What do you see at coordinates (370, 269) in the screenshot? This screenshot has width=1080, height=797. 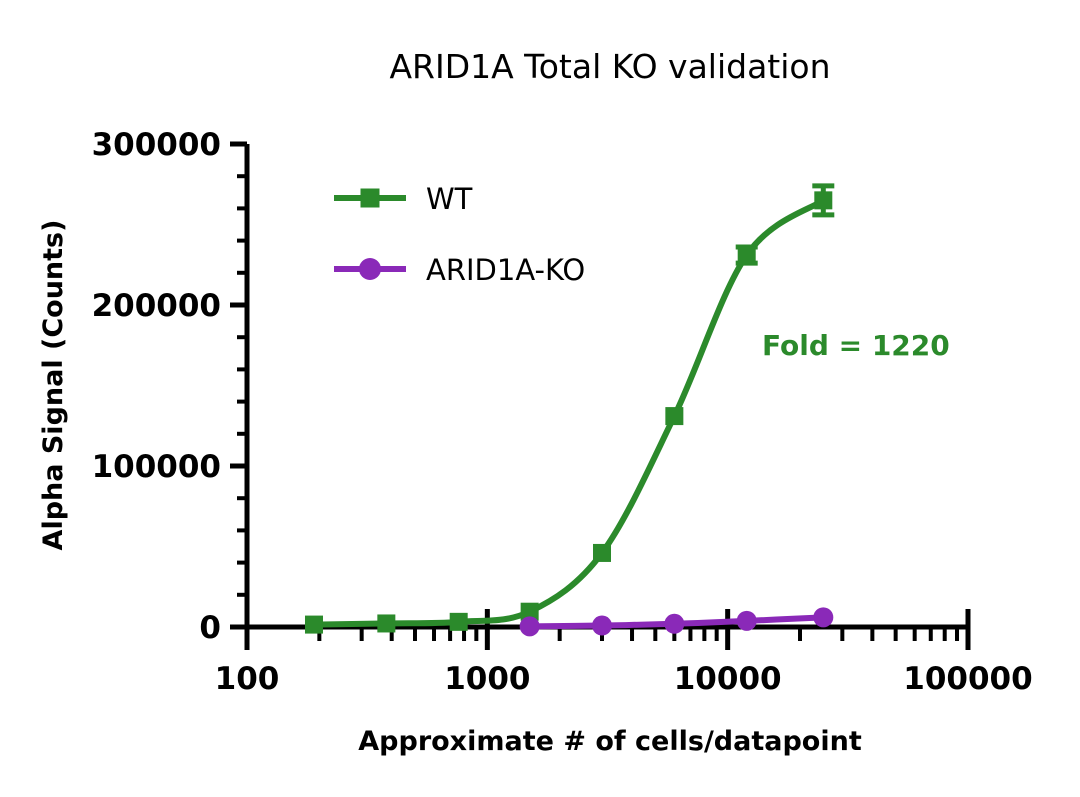 I see `legend-marker-circle` at bounding box center [370, 269].